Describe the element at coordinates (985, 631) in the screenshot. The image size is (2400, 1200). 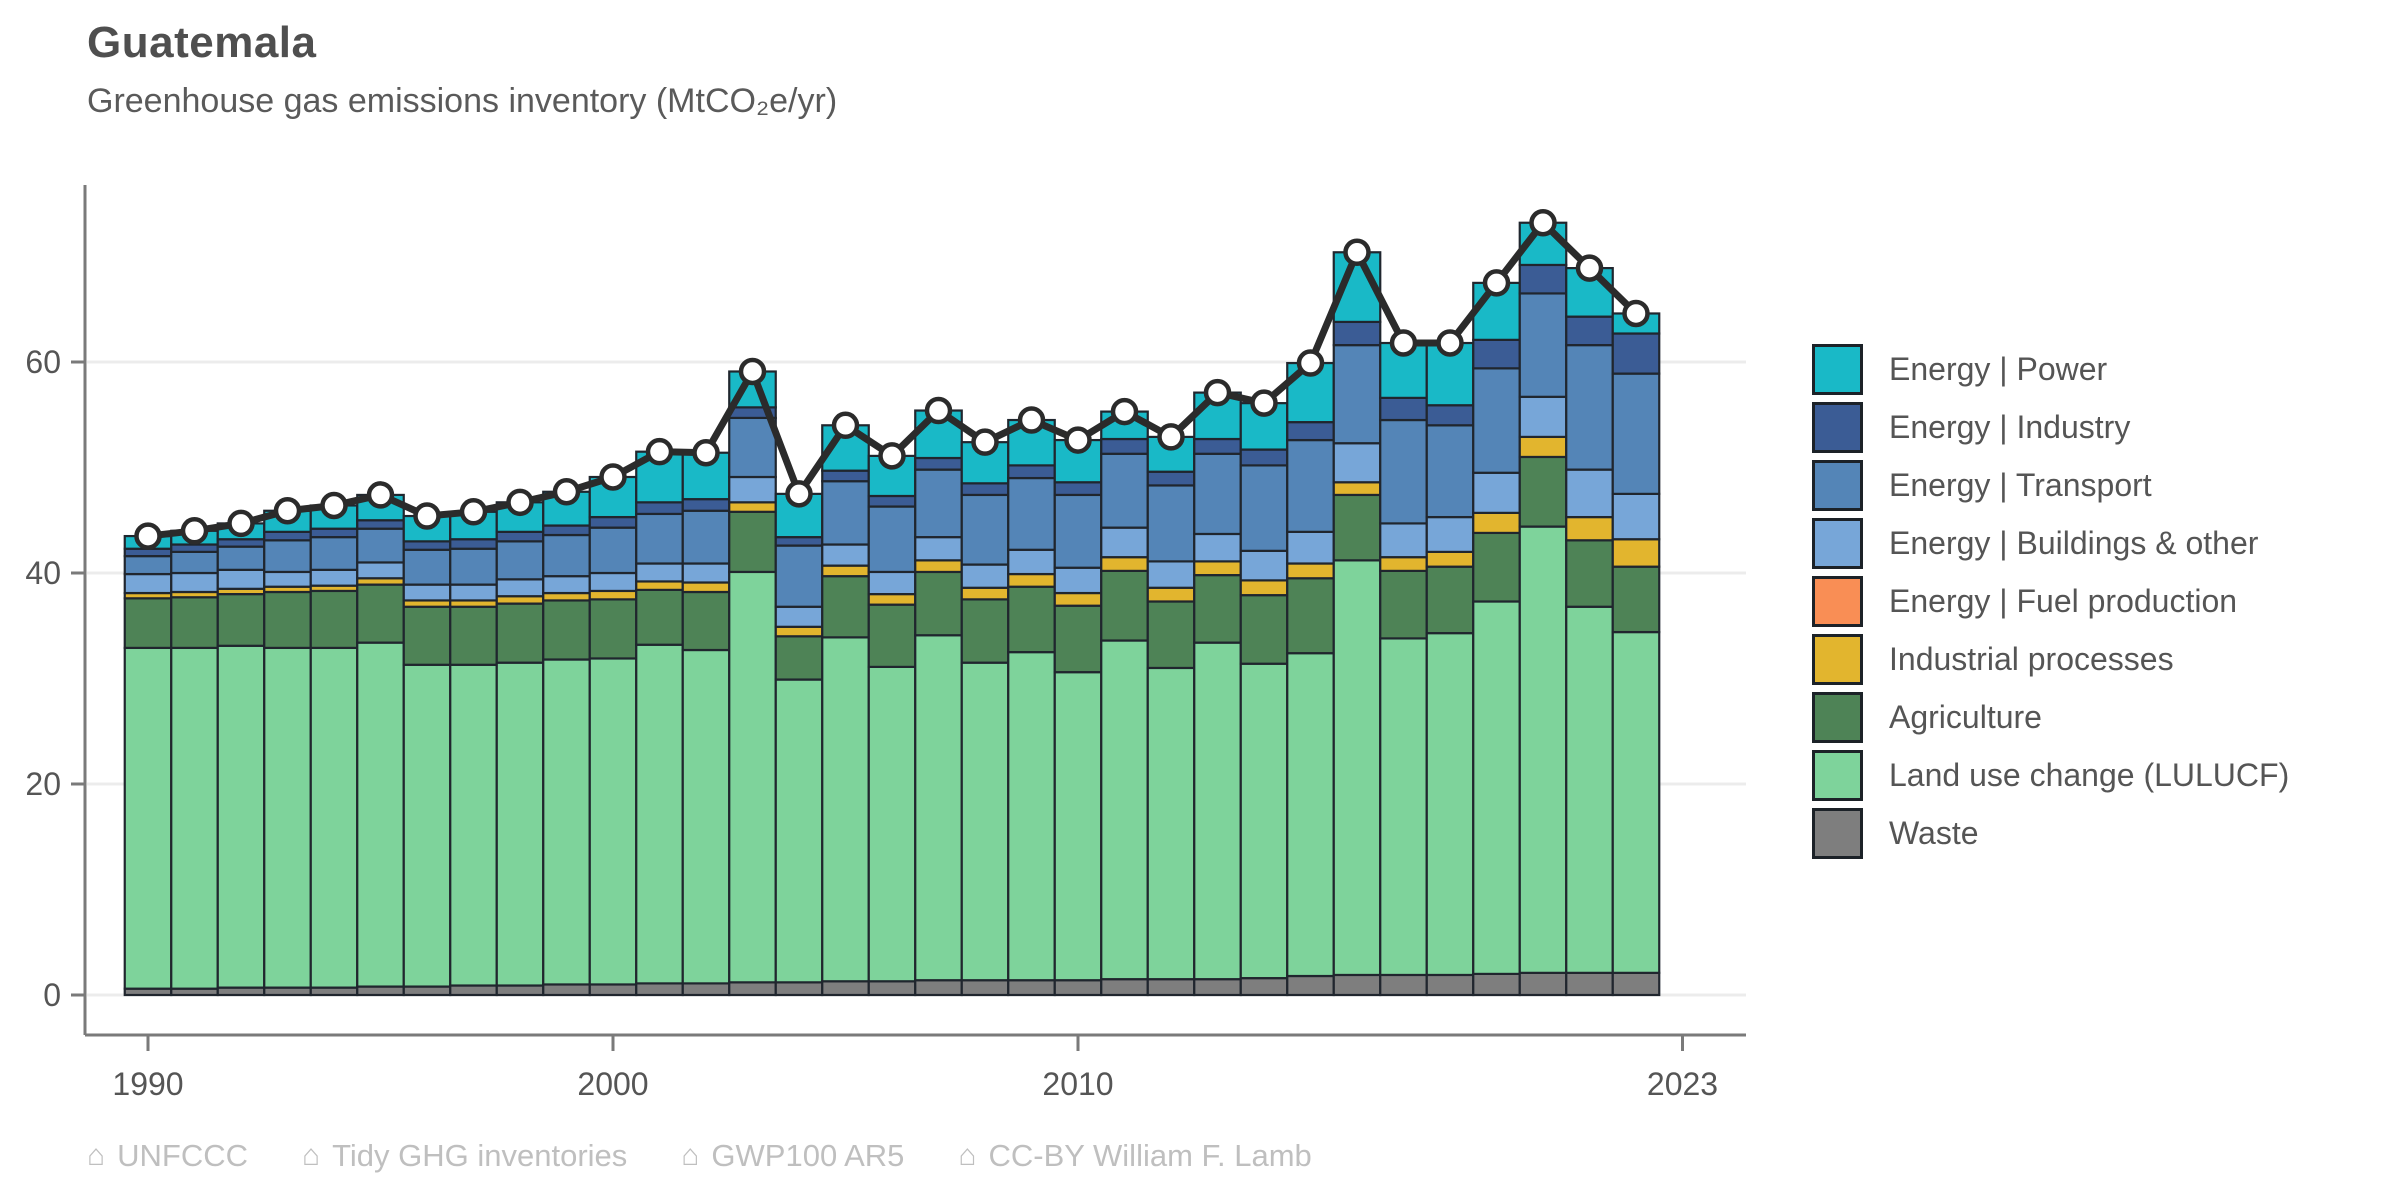
I see `bar-segment-2008-agriculture` at that location.